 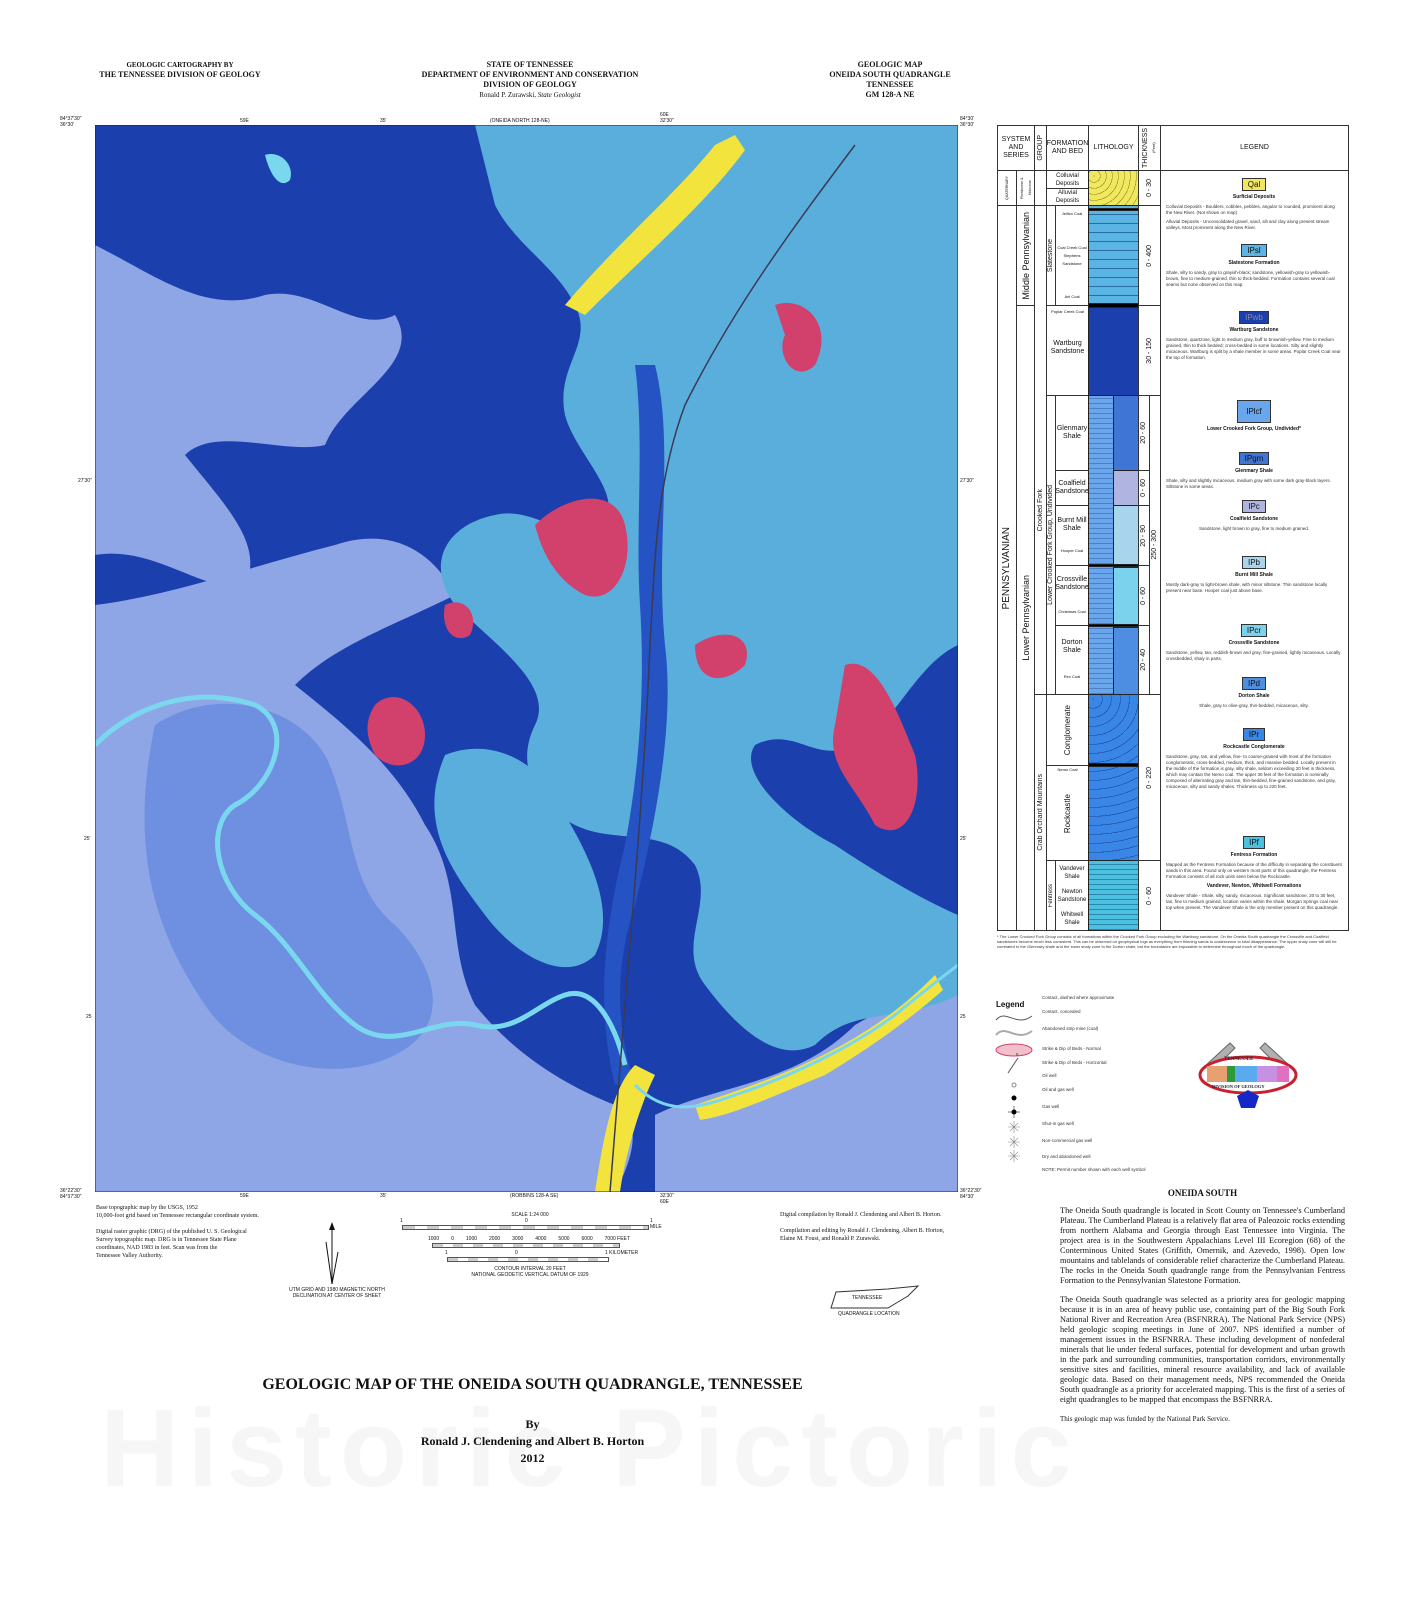 What do you see at coordinates (1014, 1098) in the screenshot?
I see `oil-well-icon` at bounding box center [1014, 1098].